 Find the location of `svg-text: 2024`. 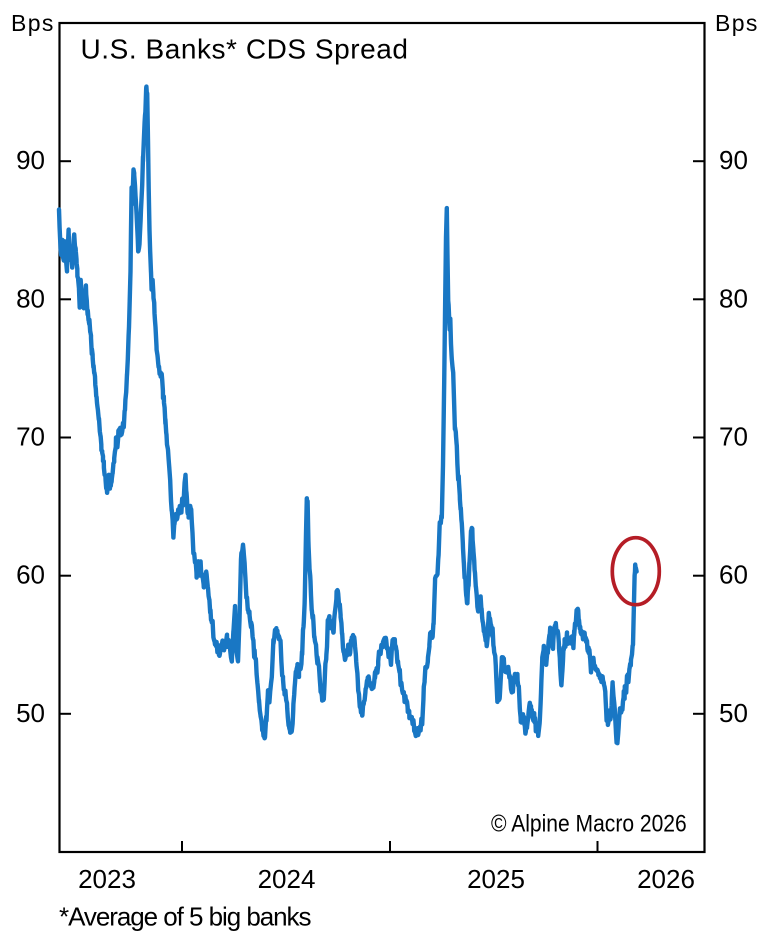

svg-text: 2024 is located at coordinates (287, 879).